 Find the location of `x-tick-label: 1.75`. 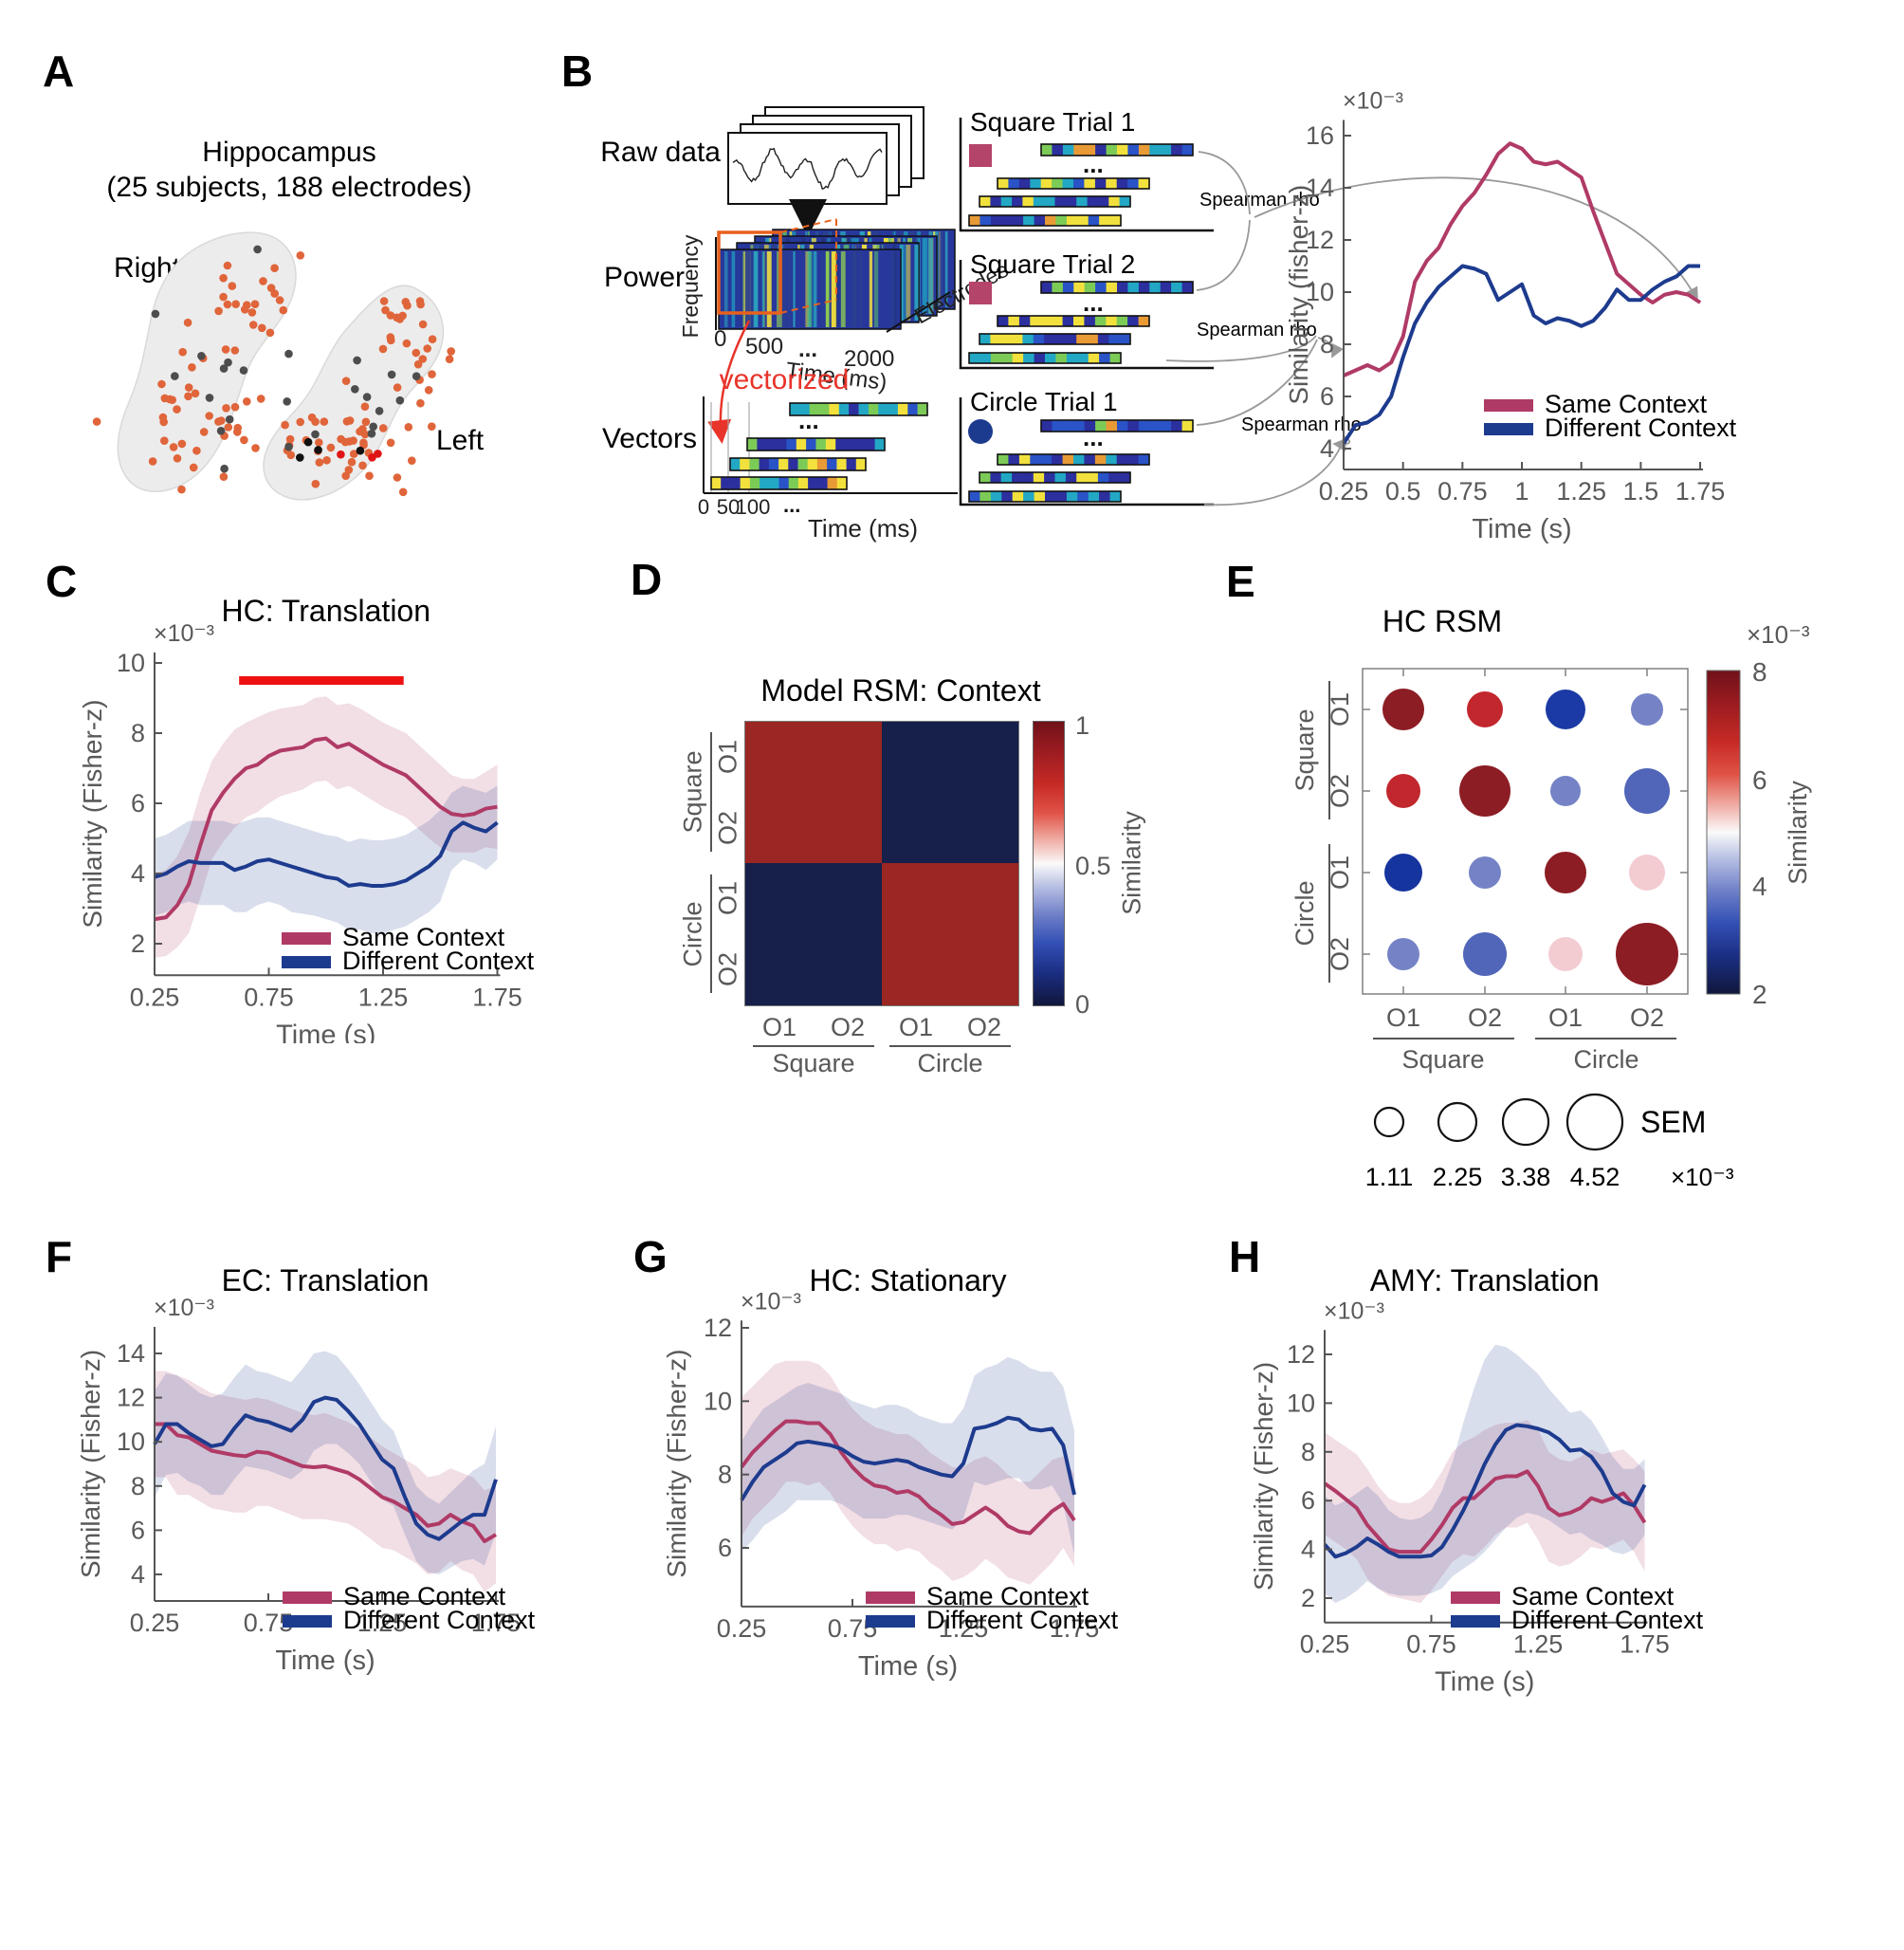

x-tick-label: 1.75 is located at coordinates (497, 997).